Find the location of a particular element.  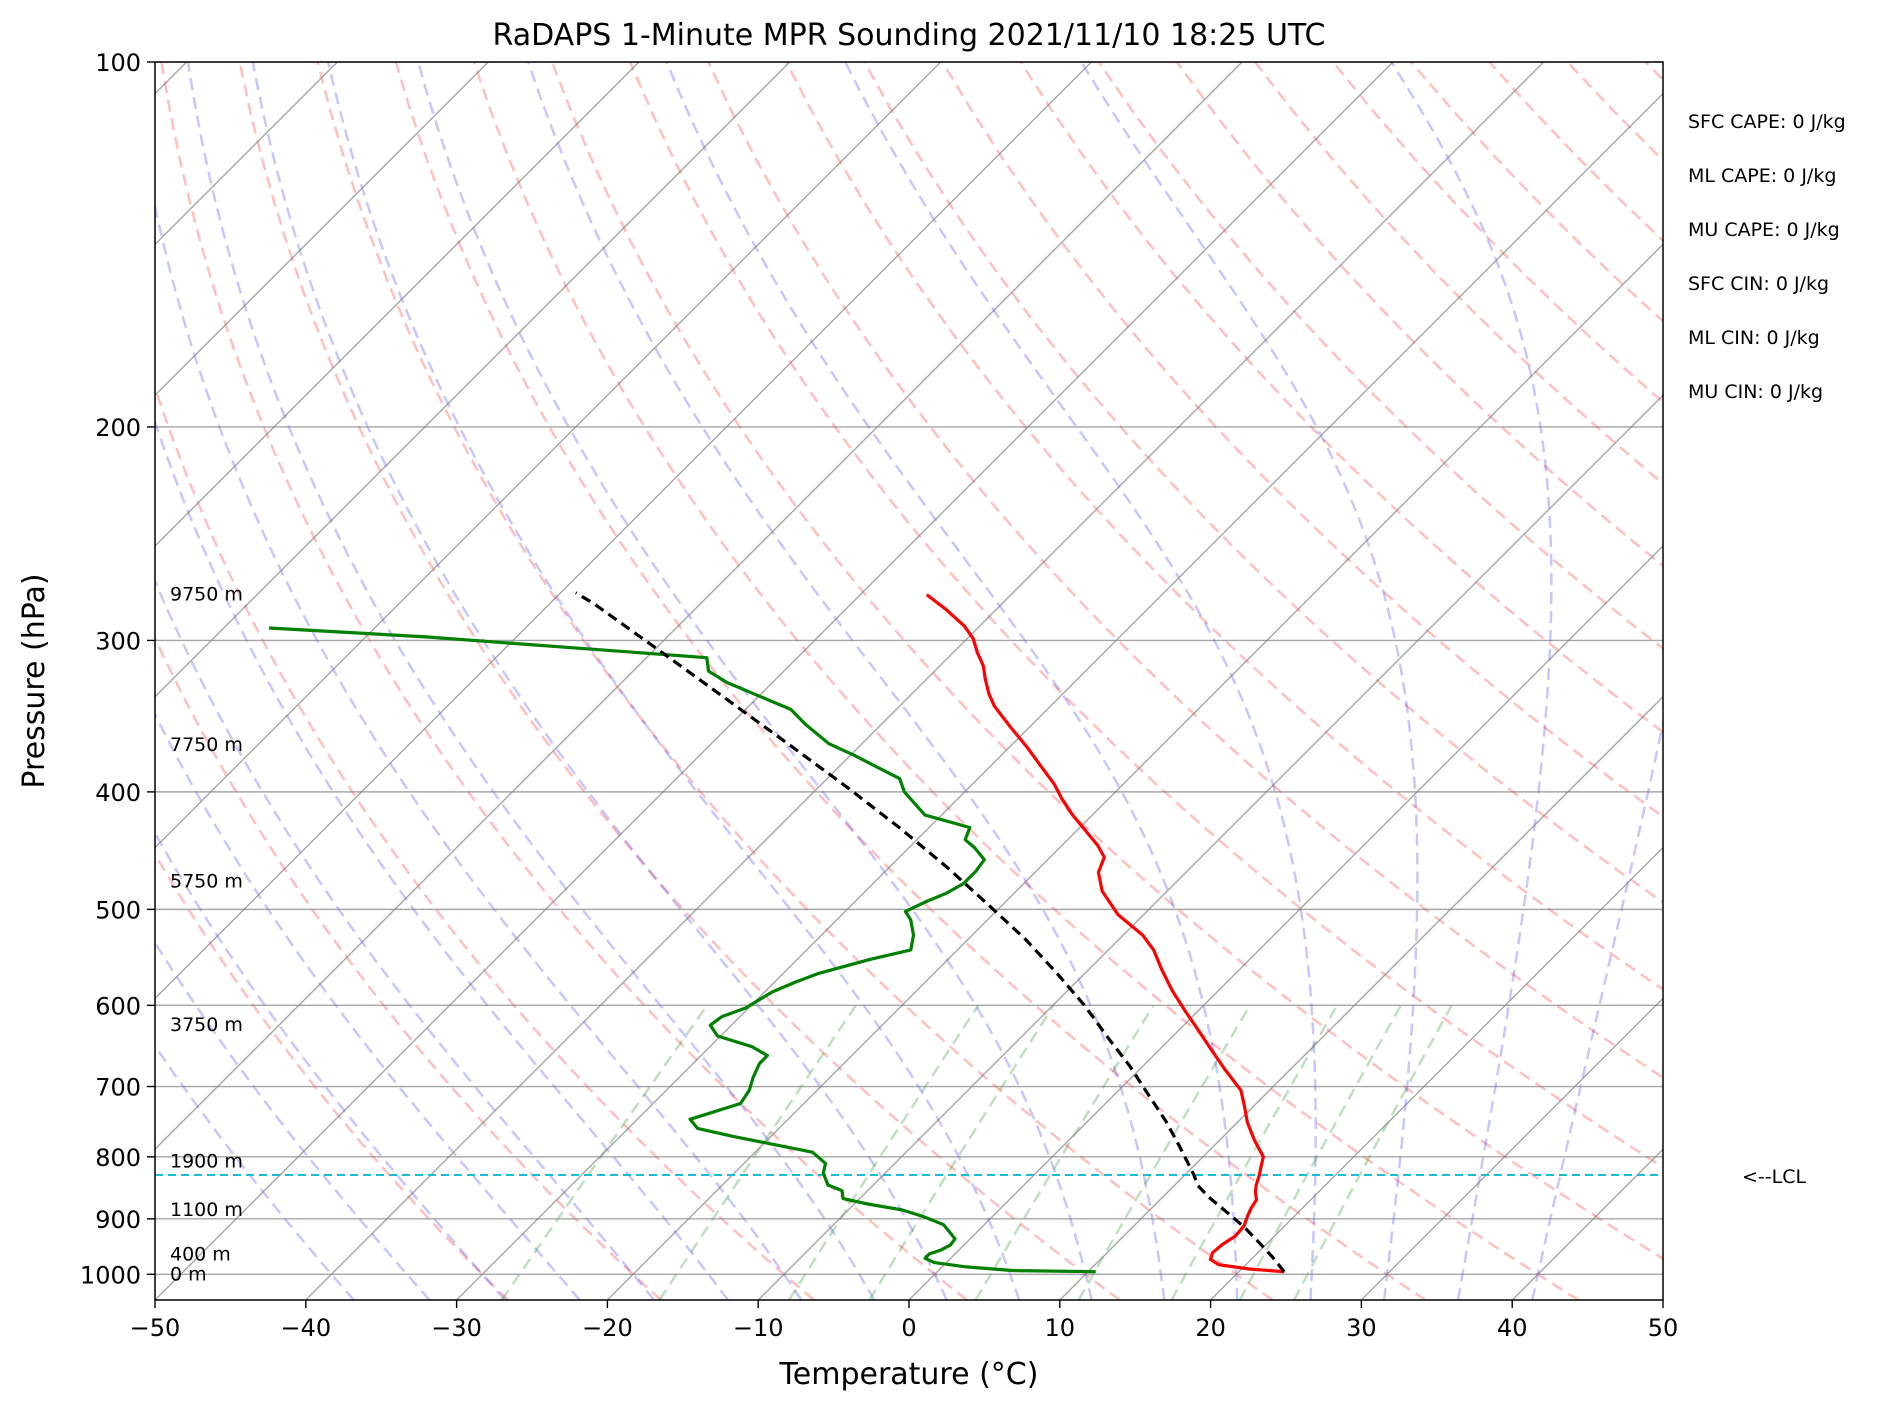

y-tick-label: 800 is located at coordinates (118, 1158).